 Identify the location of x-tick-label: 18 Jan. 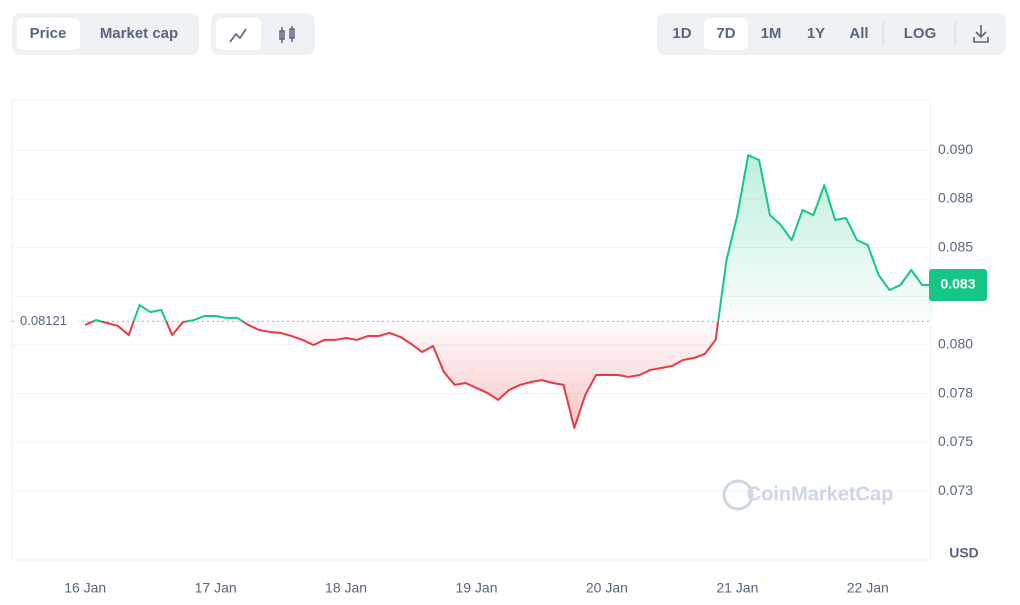
(346, 588).